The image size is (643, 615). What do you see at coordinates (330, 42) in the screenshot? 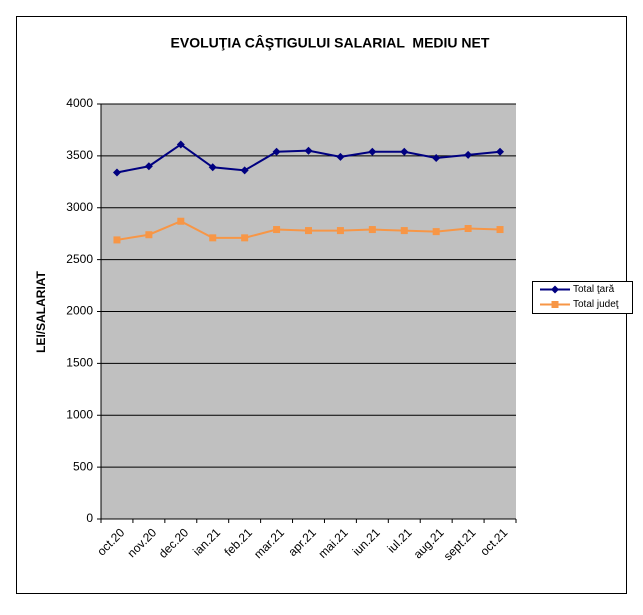
I see `chart-title: EVOLUŢIA CÂŞTIGULUI SALARIAL MEDIU NET` at bounding box center [330, 42].